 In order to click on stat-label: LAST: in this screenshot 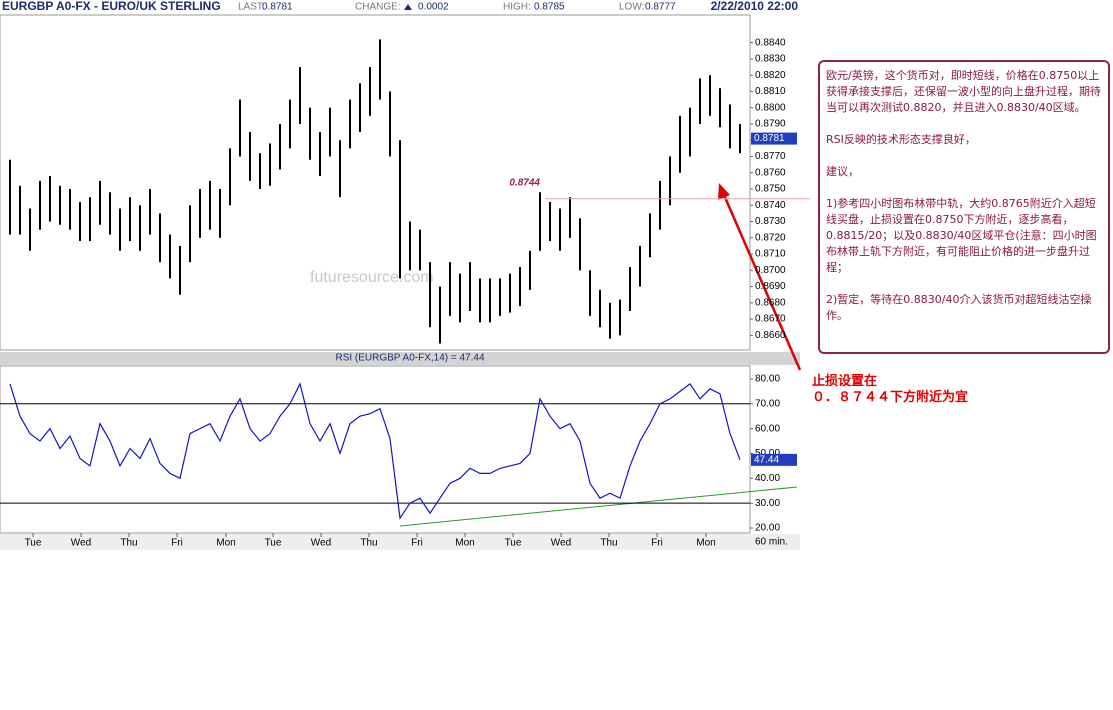, I will do `click(251, 7)`.